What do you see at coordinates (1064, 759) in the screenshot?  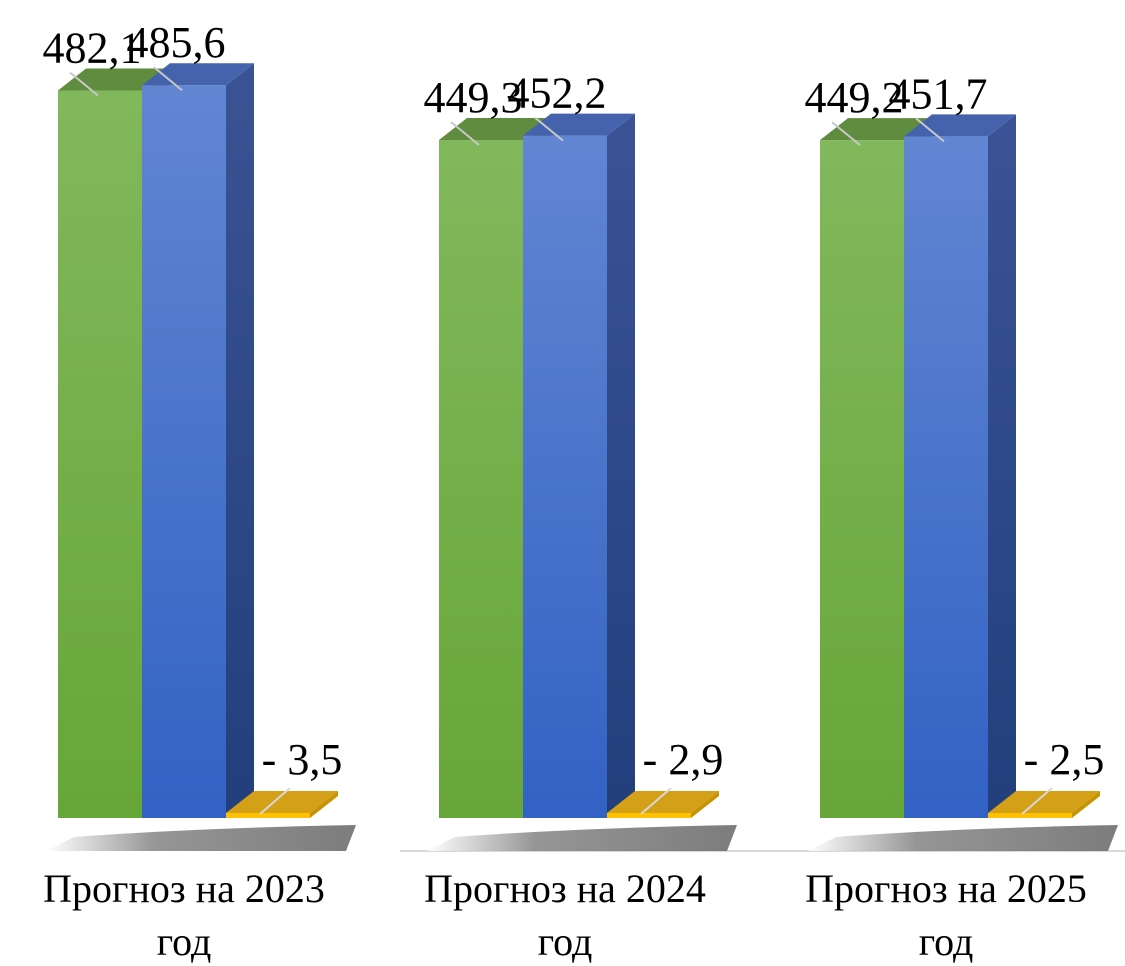 I see `data-label-s2-c2: - 2,5` at bounding box center [1064, 759].